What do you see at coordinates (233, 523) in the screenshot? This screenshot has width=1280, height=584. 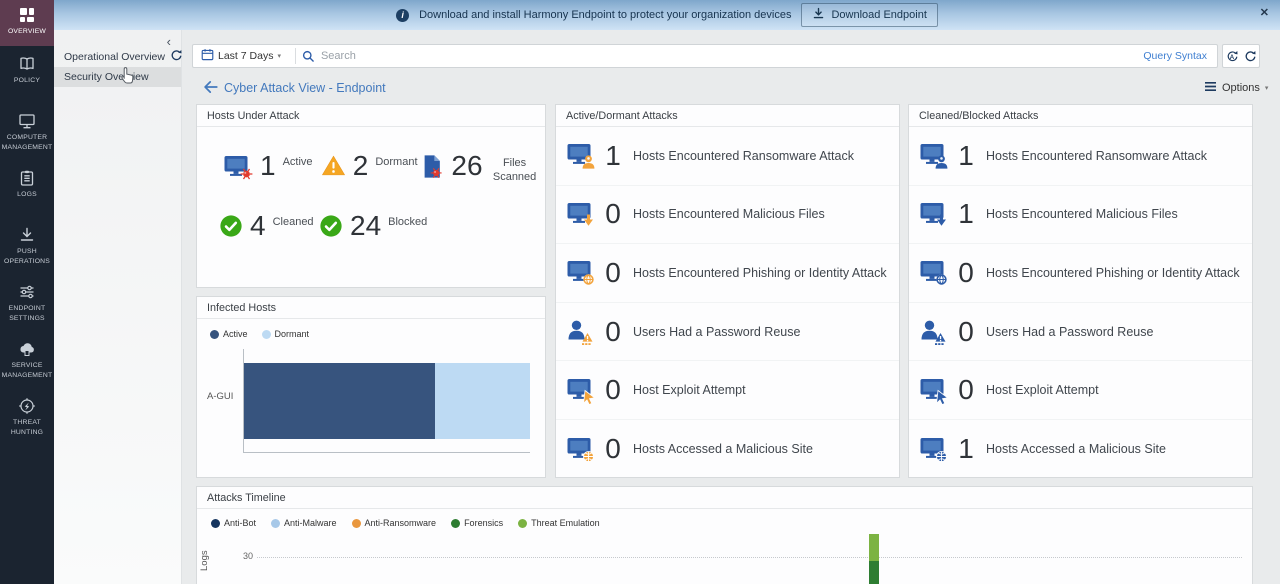 I see `legend-item-anti-bot: Anti-Bot` at bounding box center [233, 523].